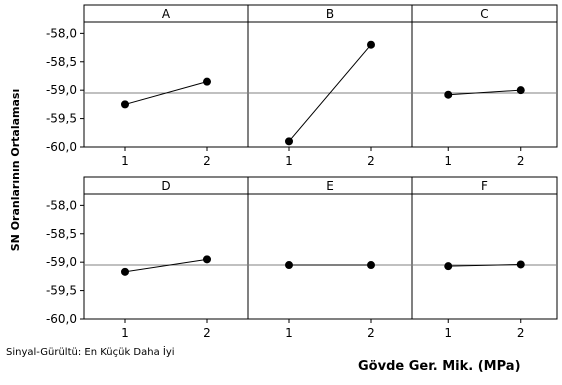 This screenshot has height=385, width=562. What do you see at coordinates (15, 170) in the screenshot?
I see `y-axis-label: SN Oranlarının Ortalaması` at bounding box center [15, 170].